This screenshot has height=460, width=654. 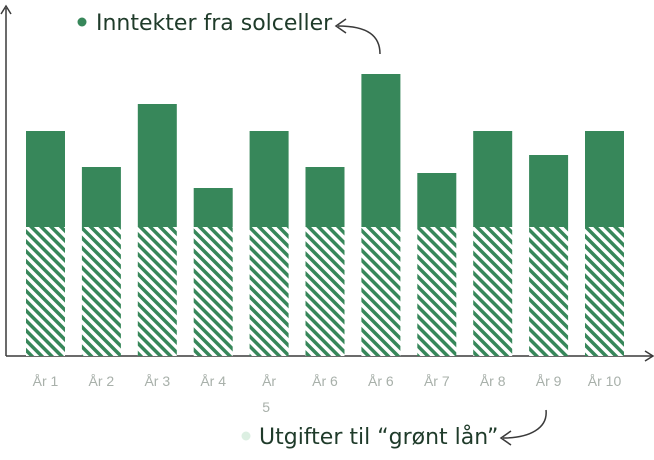 I want to click on legend-expense-arrow-icon, so click(x=524, y=424).